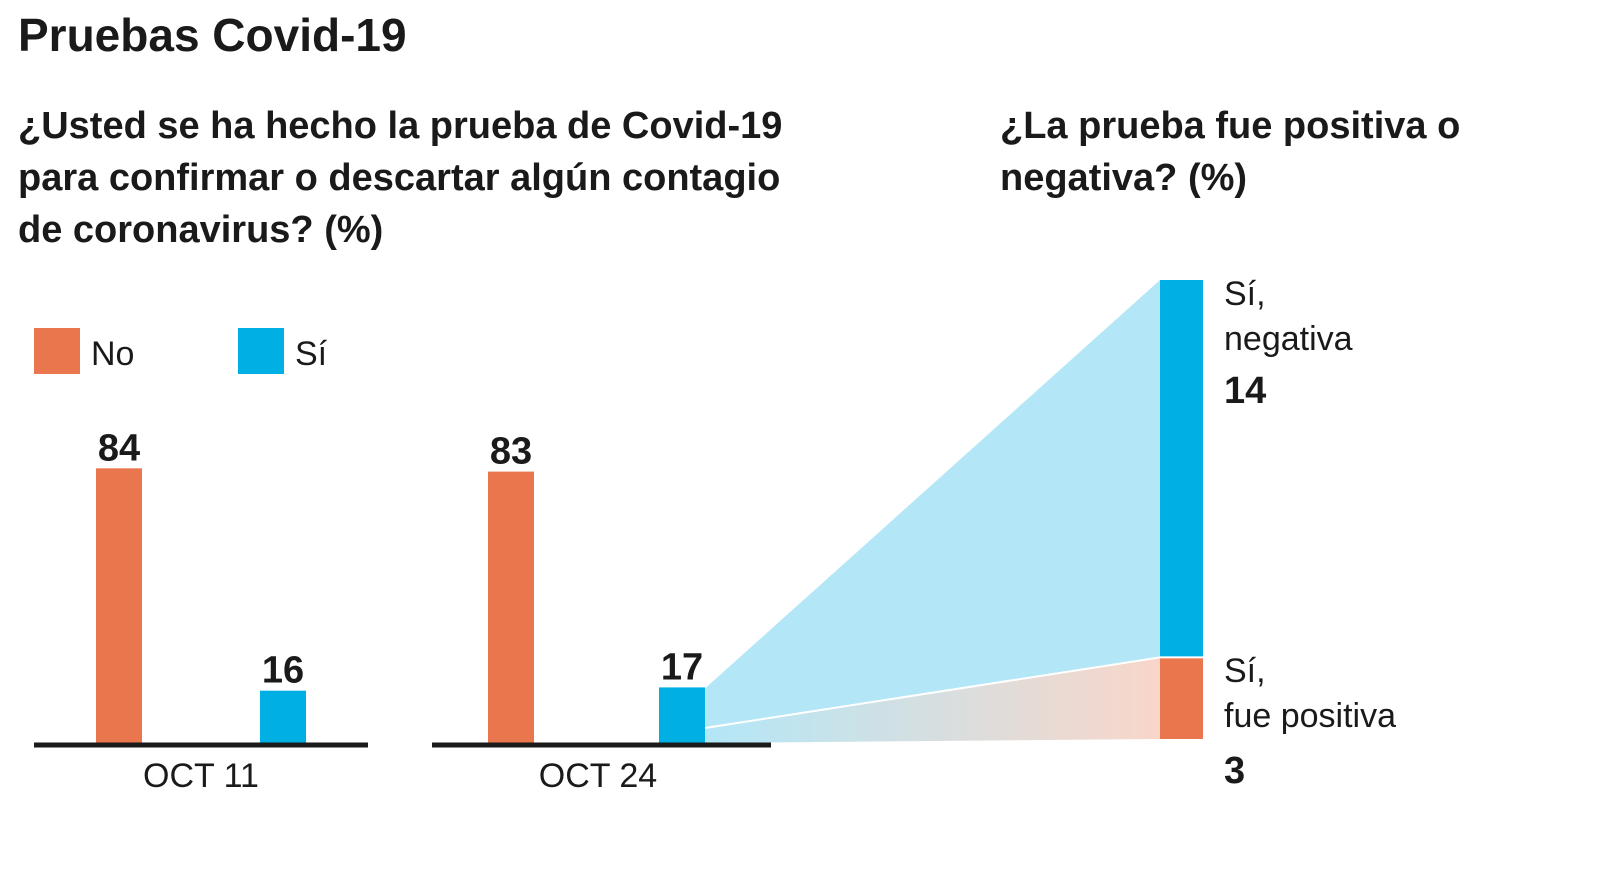 The image size is (1600, 884). I want to click on question-right: ¿La prueba fue positiva o negativa? (%), so click(1230, 152).